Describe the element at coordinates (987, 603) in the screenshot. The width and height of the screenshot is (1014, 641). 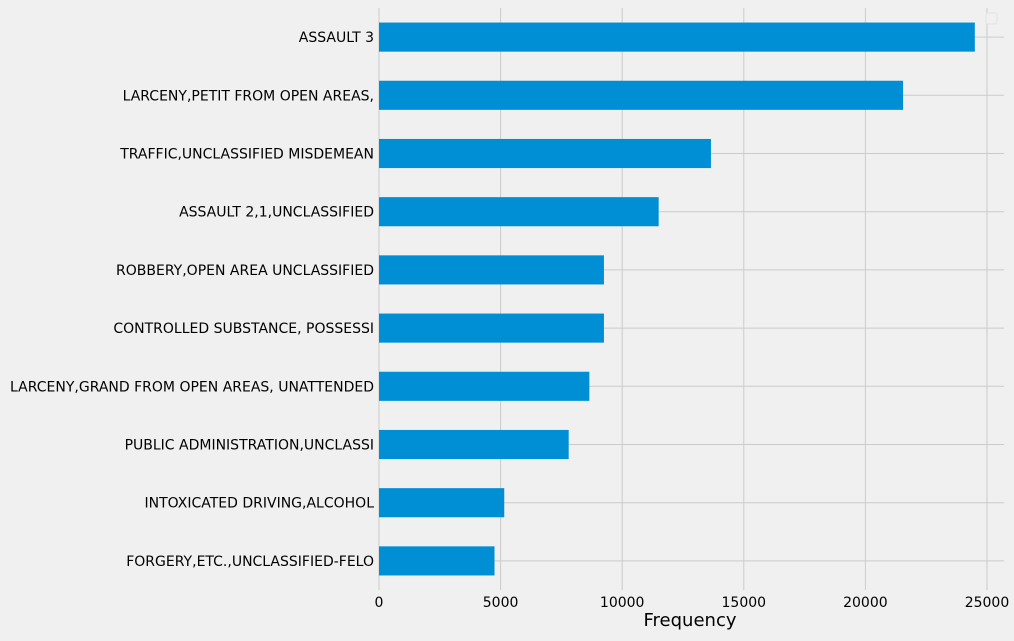
I see `x-tick-label: 25000` at that location.